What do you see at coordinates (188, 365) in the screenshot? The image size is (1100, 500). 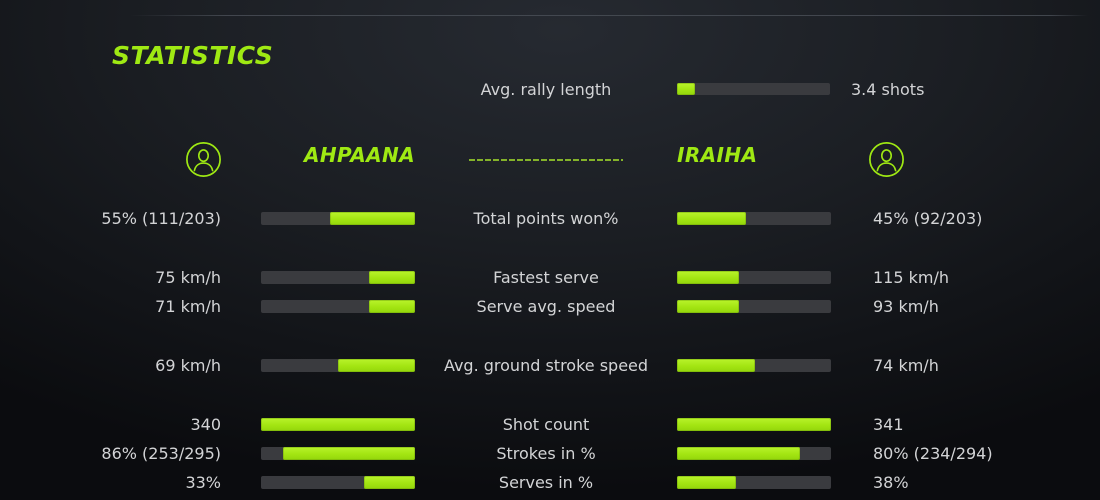 I see `stat-left-value: 69 km/h` at bounding box center [188, 365].